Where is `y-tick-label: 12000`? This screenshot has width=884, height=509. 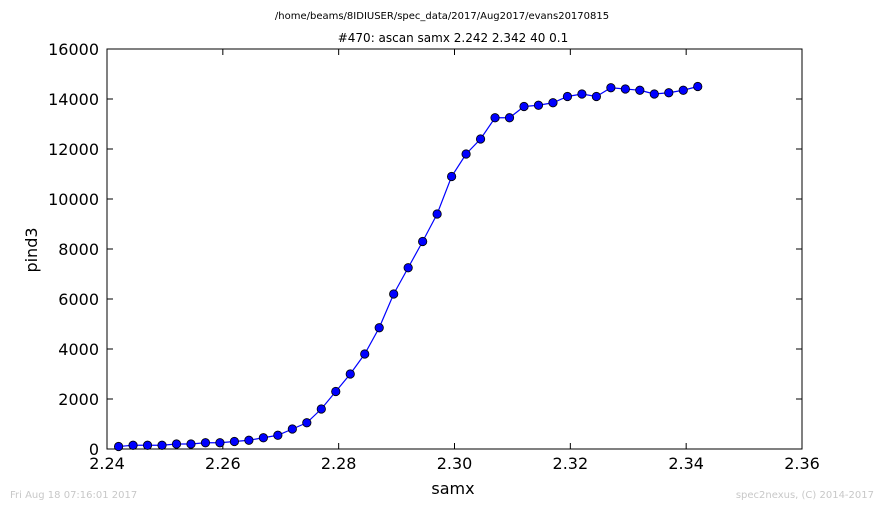 y-tick-label: 12000 is located at coordinates (73, 149).